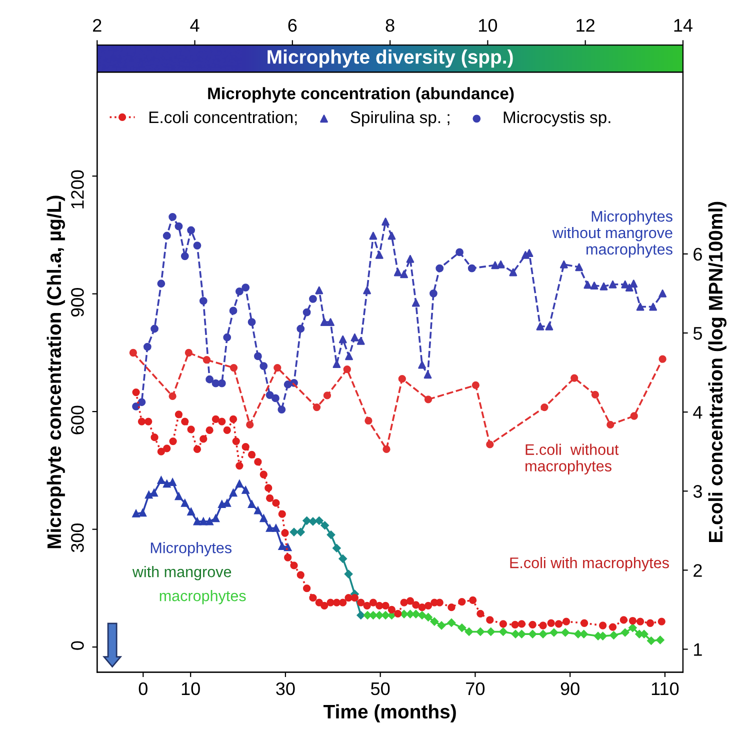 This screenshot has height=751, width=753. What do you see at coordinates (361, 95) in the screenshot?
I see `legend-title: Microphyte concentration (abundance)` at bounding box center [361, 95].